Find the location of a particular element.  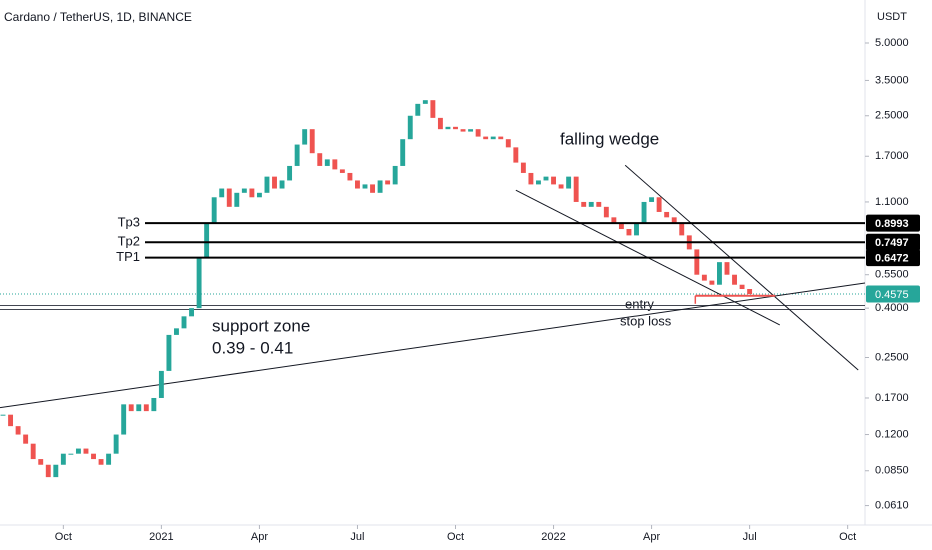

y-tick-label: 1.1000 is located at coordinates (892, 202).